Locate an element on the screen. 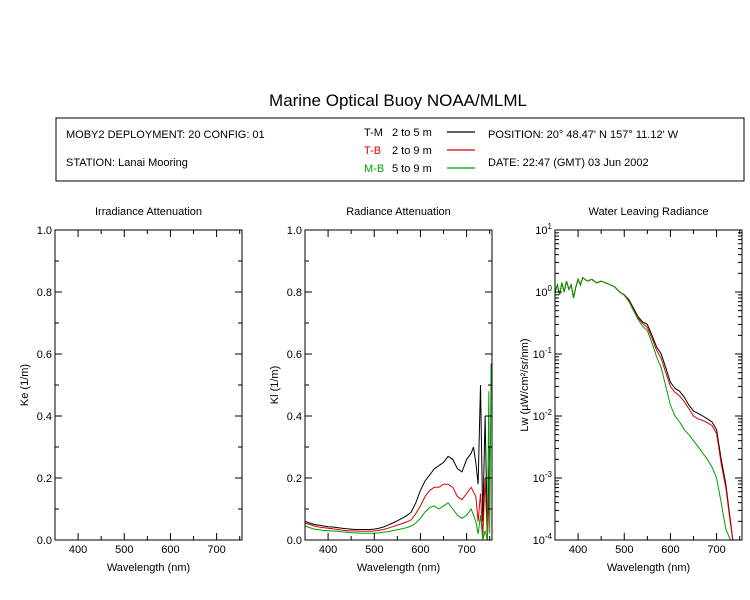  y-tick-label: 10⁻³ is located at coordinates (543, 477).